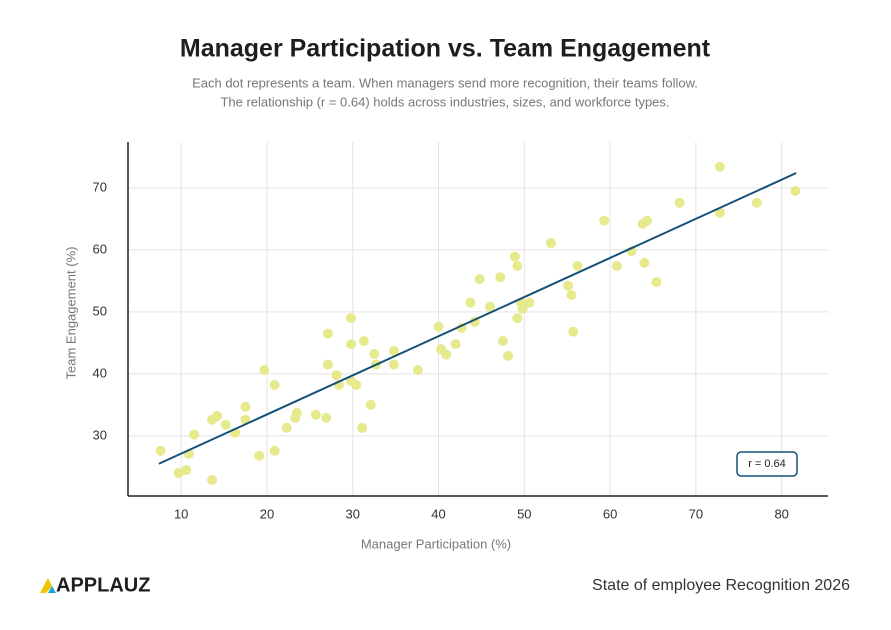 The height and width of the screenshot is (630, 891). What do you see at coordinates (100, 248) in the screenshot?
I see `y-tick-label: 60` at bounding box center [100, 248].